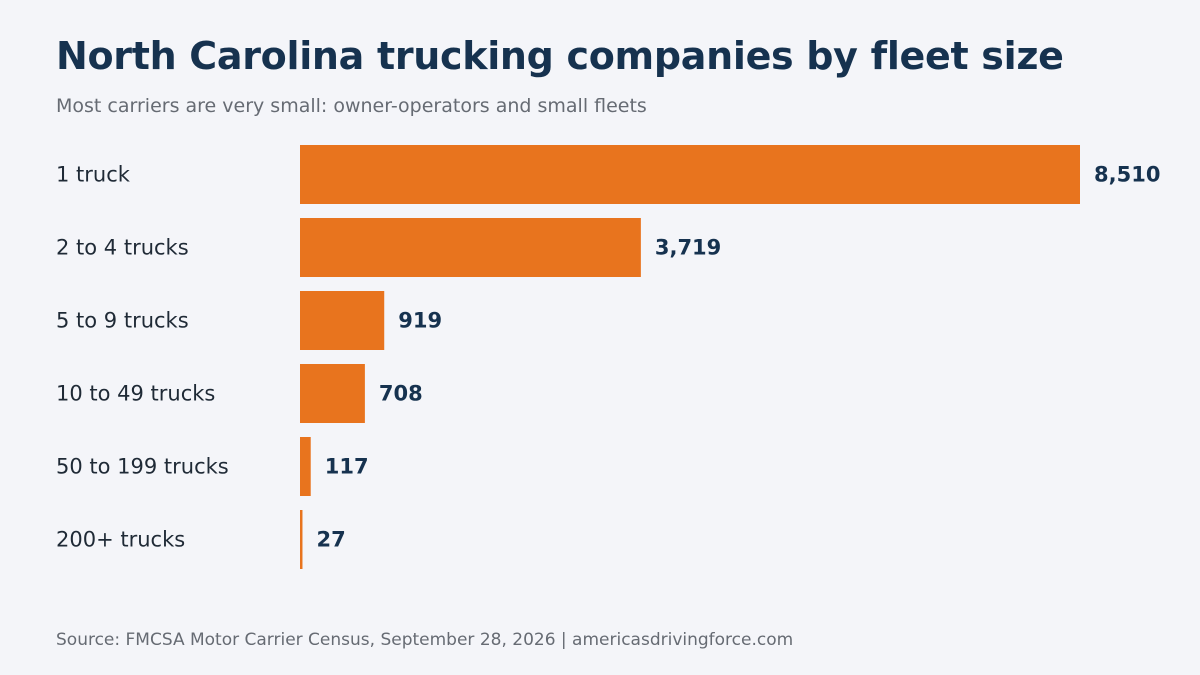 Image resolution: width=1200 pixels, height=675 pixels. What do you see at coordinates (420, 321) in the screenshot?
I see `value-label: 919` at bounding box center [420, 321].